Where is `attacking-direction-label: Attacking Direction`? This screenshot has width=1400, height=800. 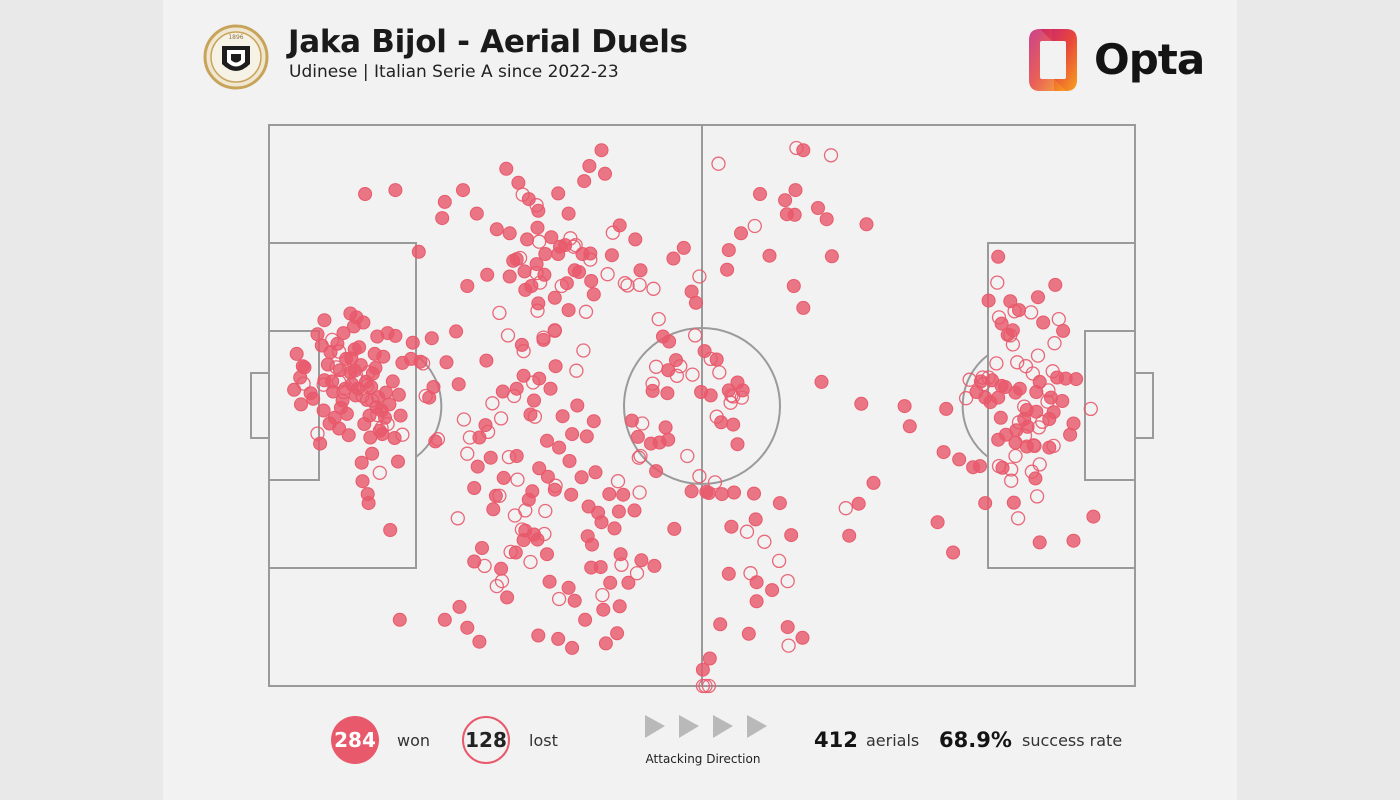
attacking-direction-label: Attacking Direction is located at coordinates (703, 759).